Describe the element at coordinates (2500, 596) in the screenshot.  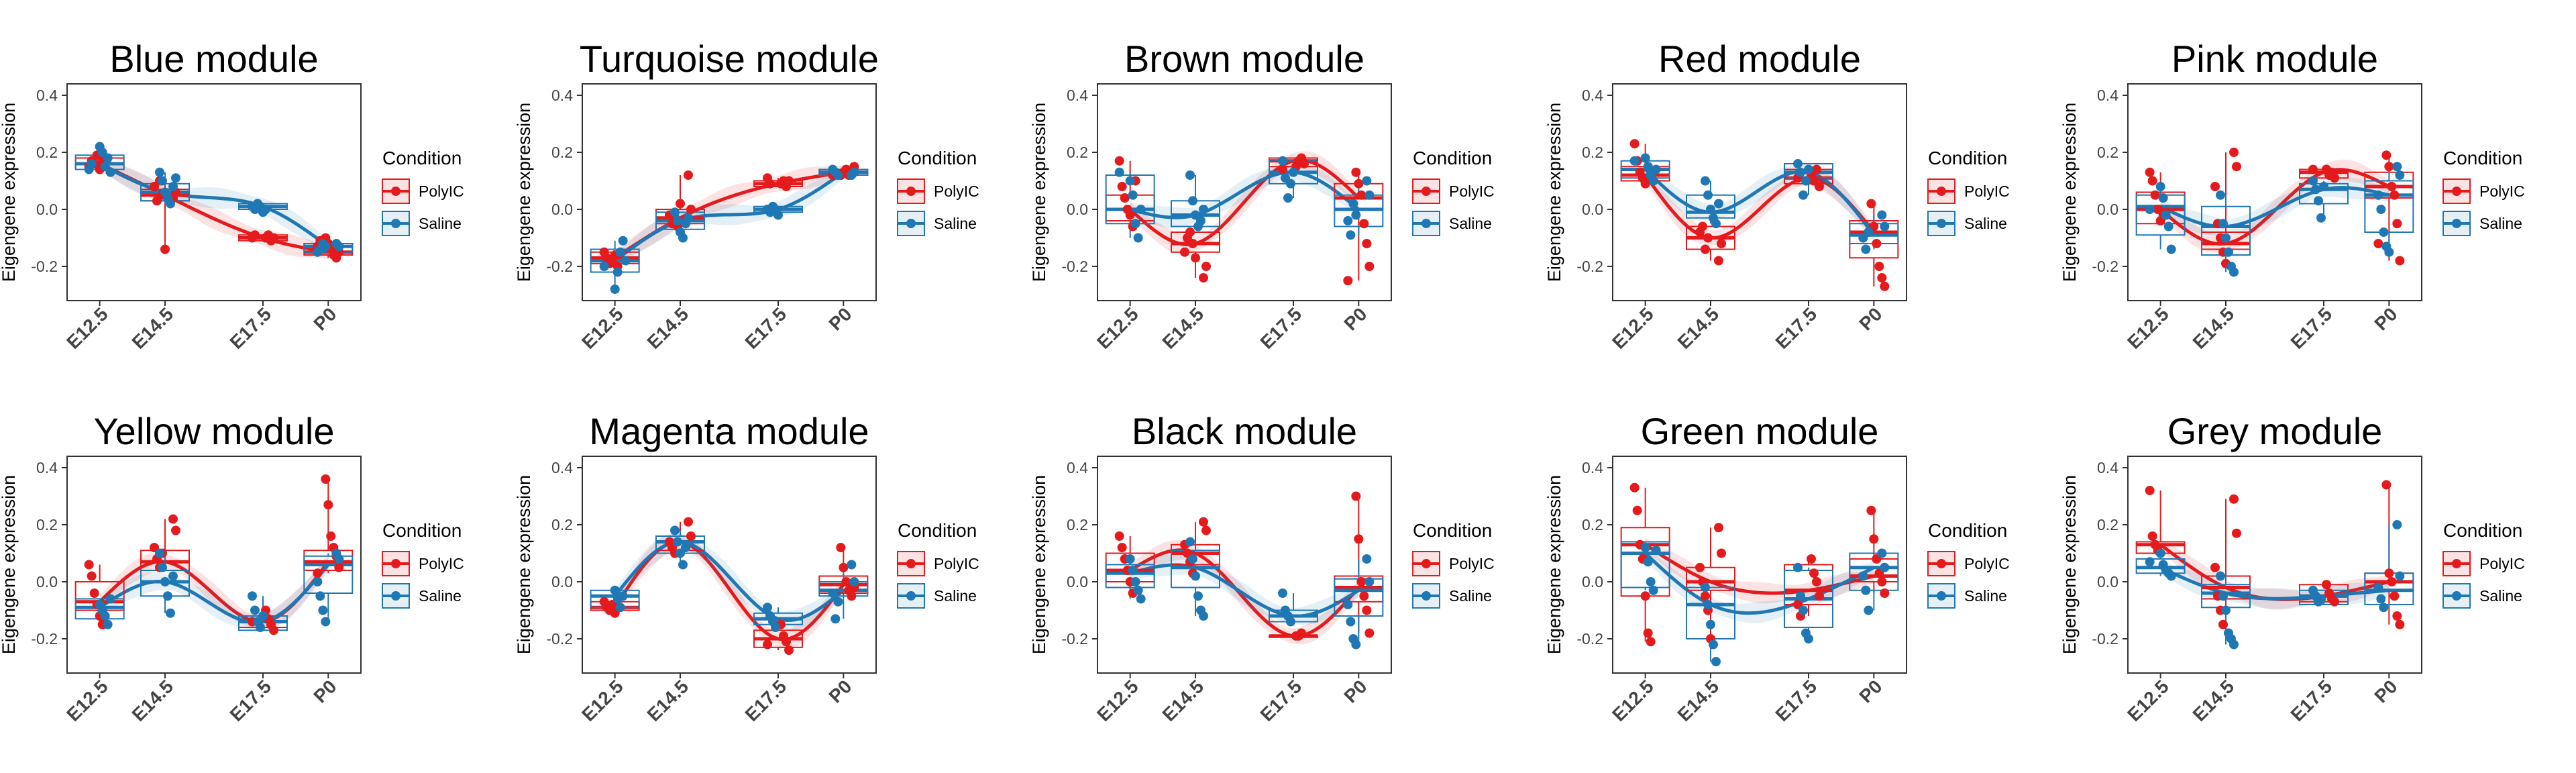
I see `legend-label: Saline` at that location.